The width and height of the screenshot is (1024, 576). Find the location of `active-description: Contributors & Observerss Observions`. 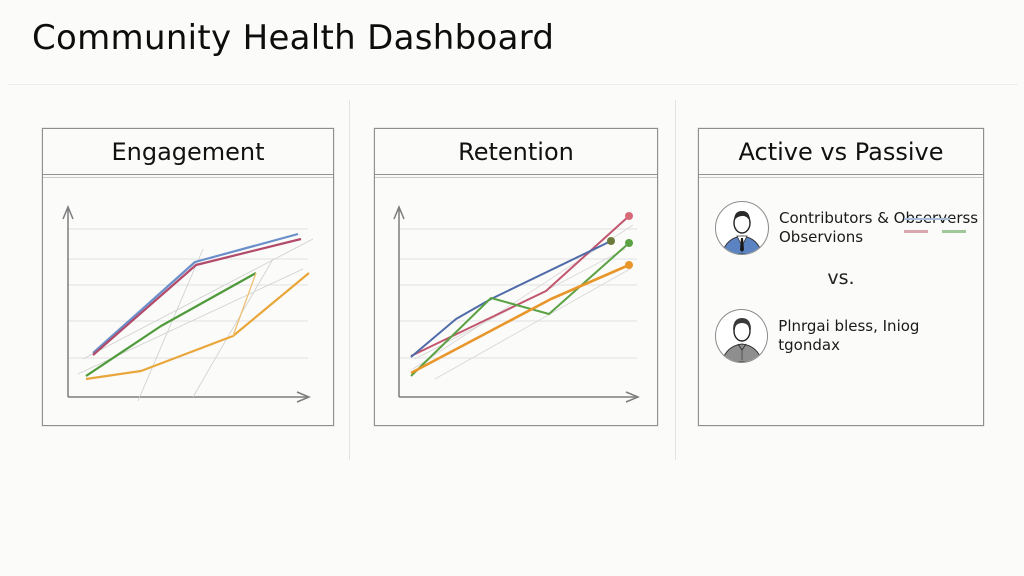

active-description: Contributors & Observerss Observions is located at coordinates (878, 228).